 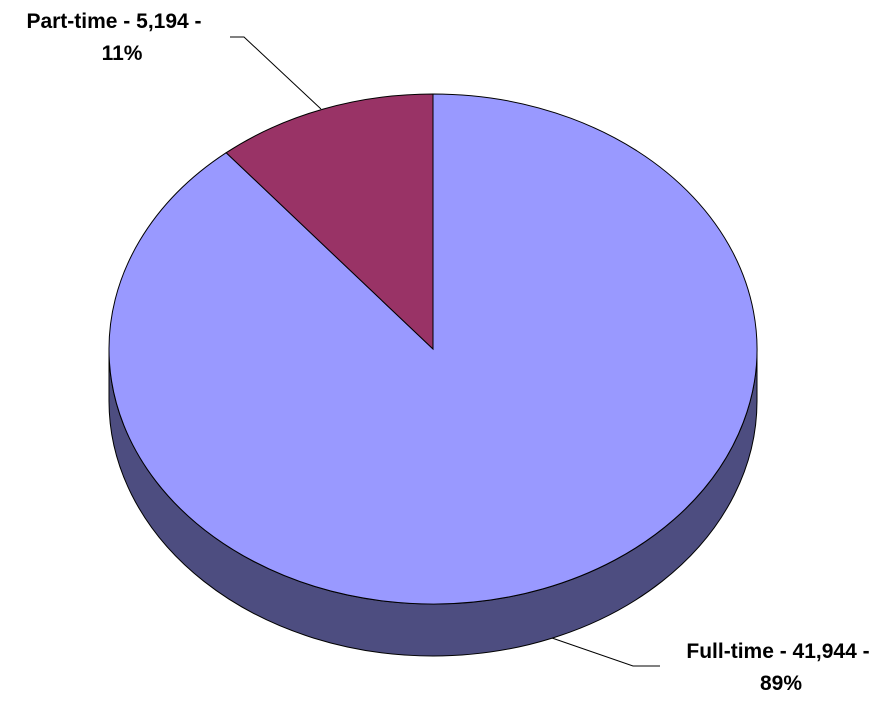 What do you see at coordinates (777, 651) in the screenshot?
I see `slice-label-full-time-line1: Full-time - 41,944 -` at bounding box center [777, 651].